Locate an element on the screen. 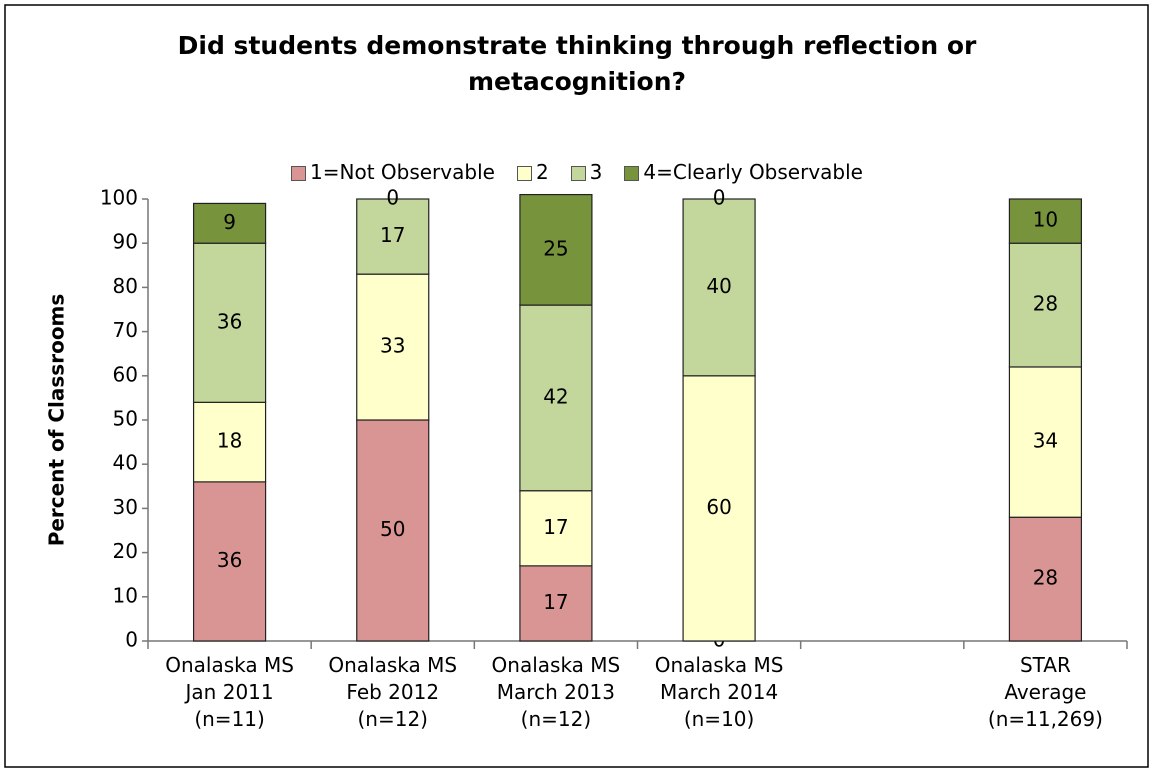  data-label: 9 is located at coordinates (229, 222).